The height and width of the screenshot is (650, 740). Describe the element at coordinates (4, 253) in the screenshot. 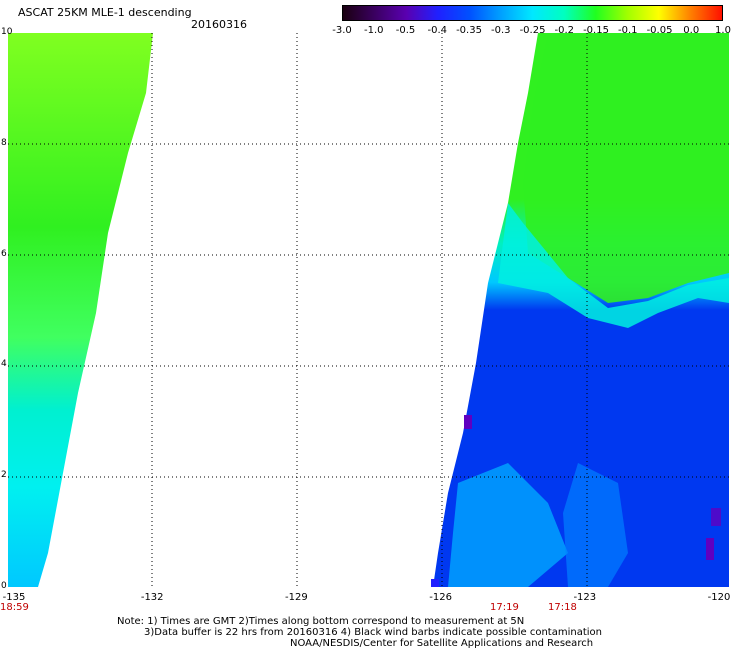

I see `latitude-label: 6` at that location.